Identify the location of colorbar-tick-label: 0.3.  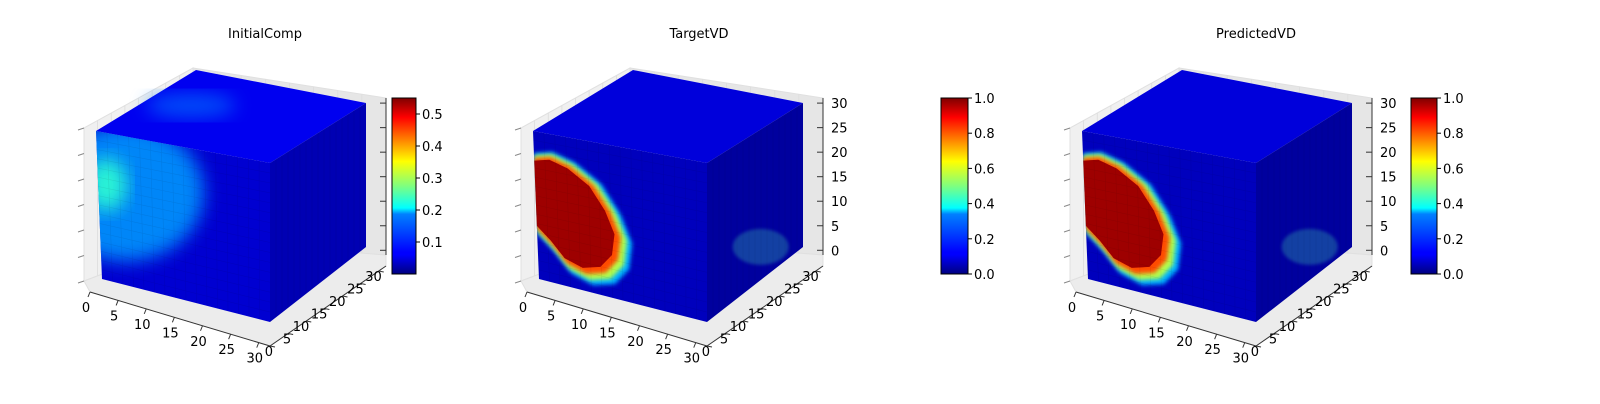
(432, 179).